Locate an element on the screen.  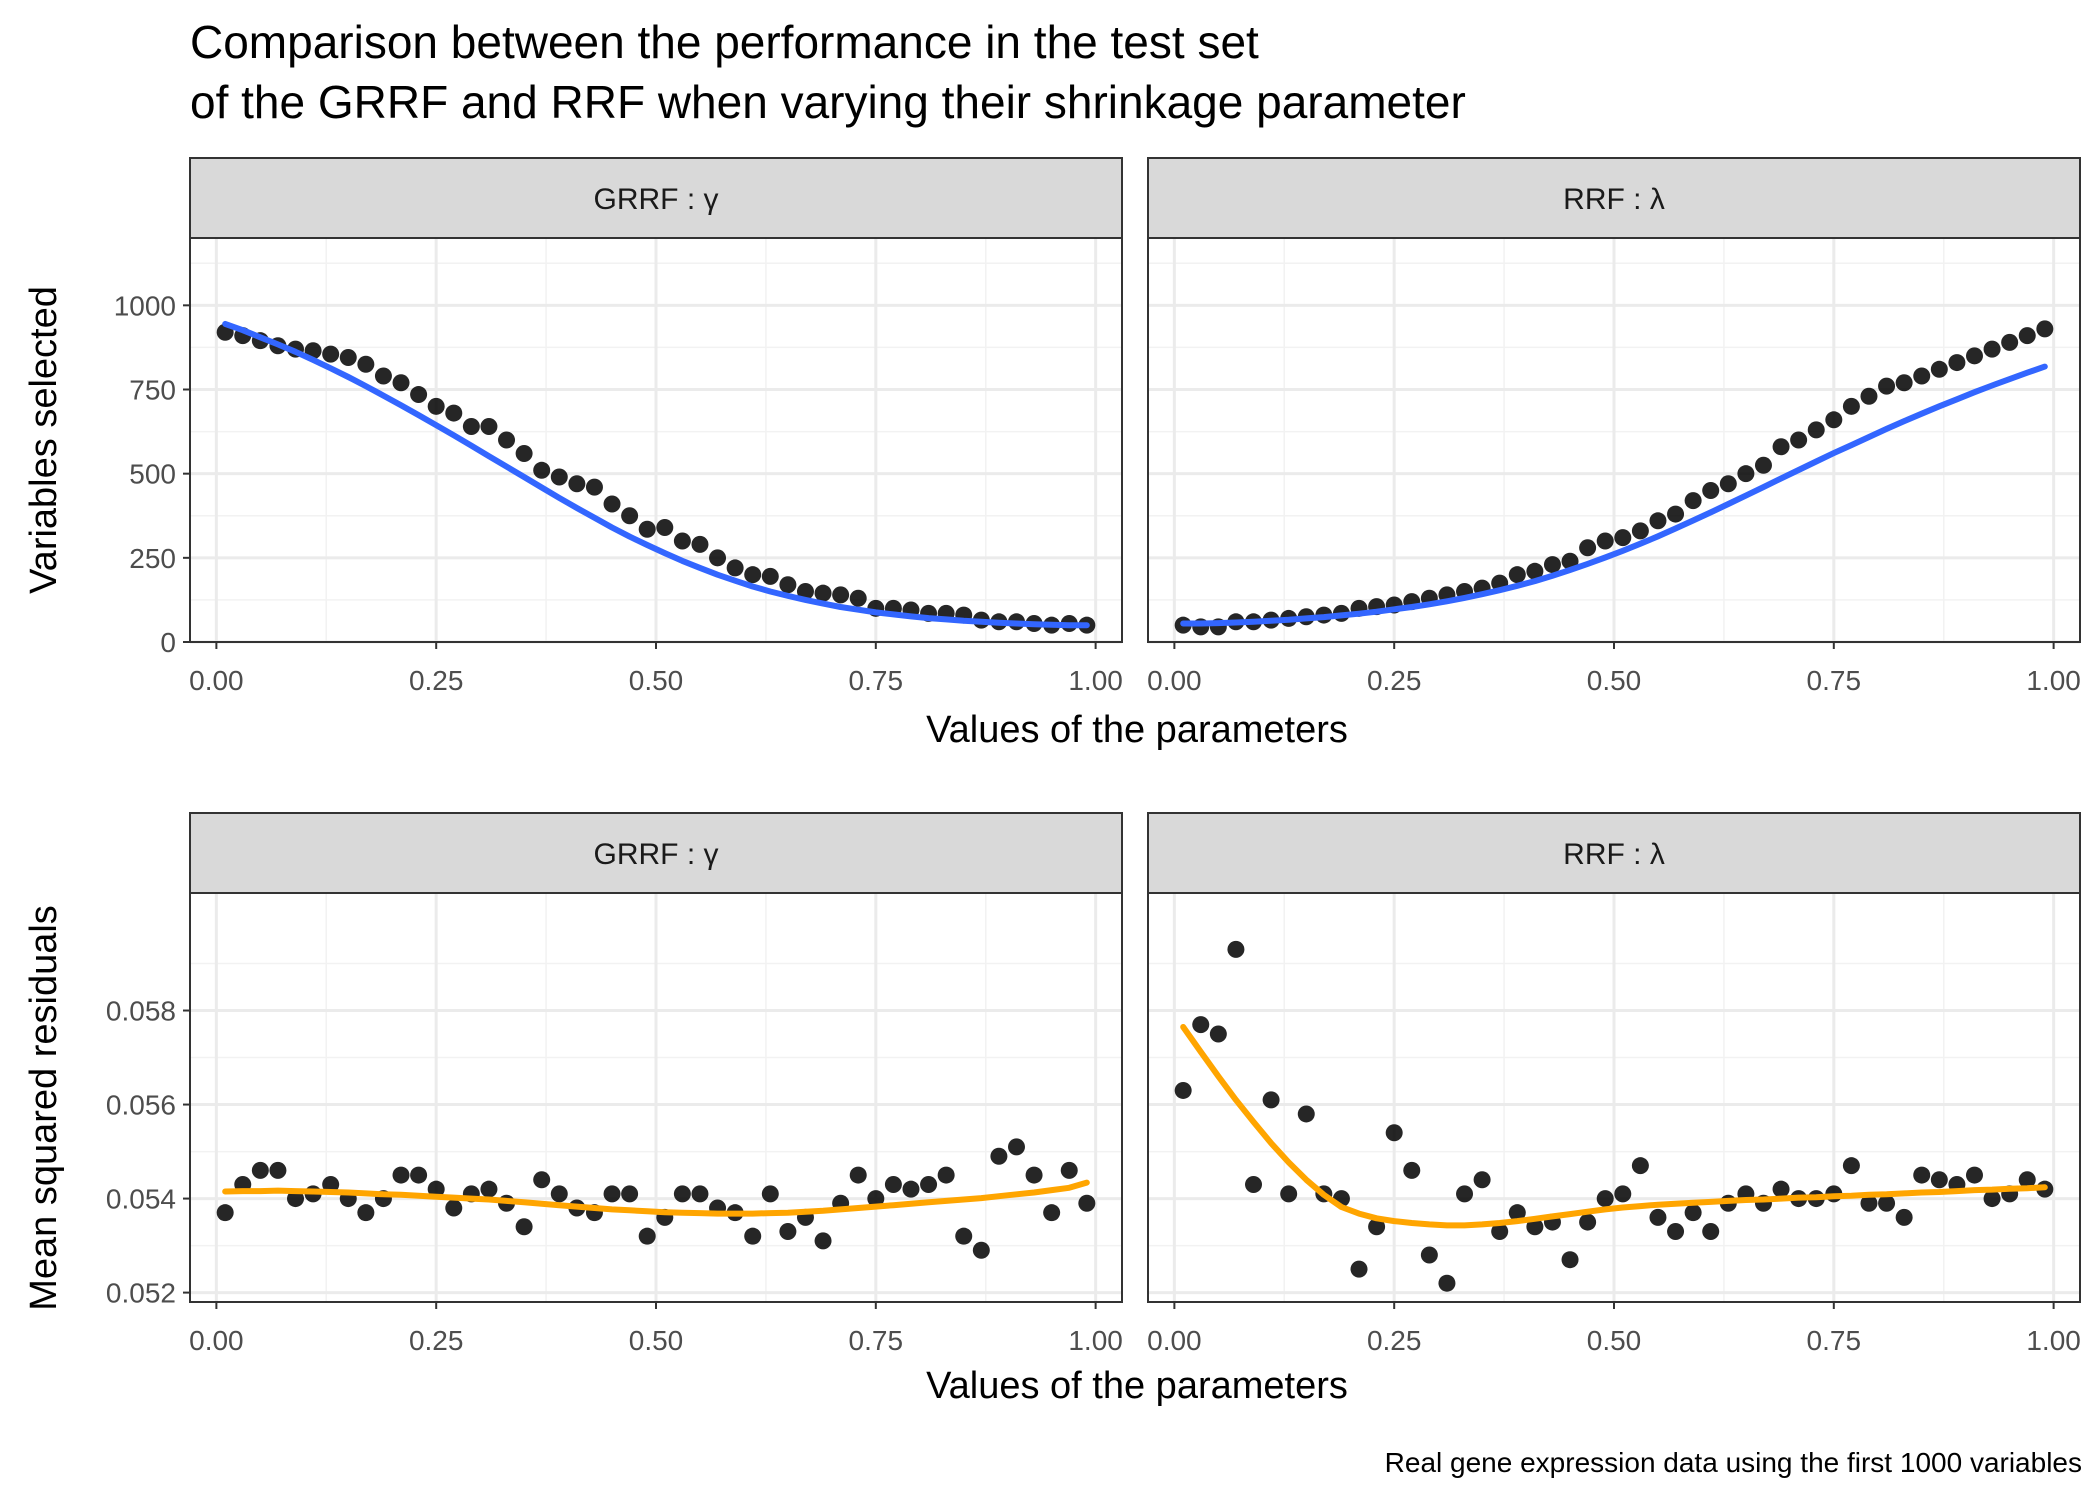
x-tick-label: 0.75 is located at coordinates (1834, 1340).